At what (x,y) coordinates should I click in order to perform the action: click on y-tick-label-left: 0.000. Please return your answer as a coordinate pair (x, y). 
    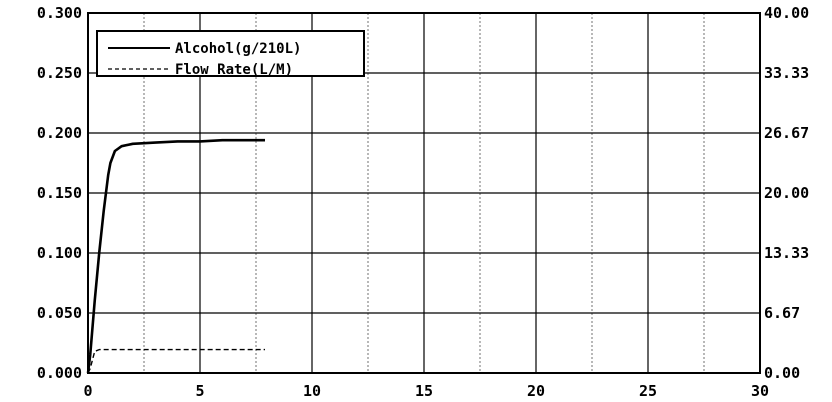
    Looking at the image, I should click on (59, 373).